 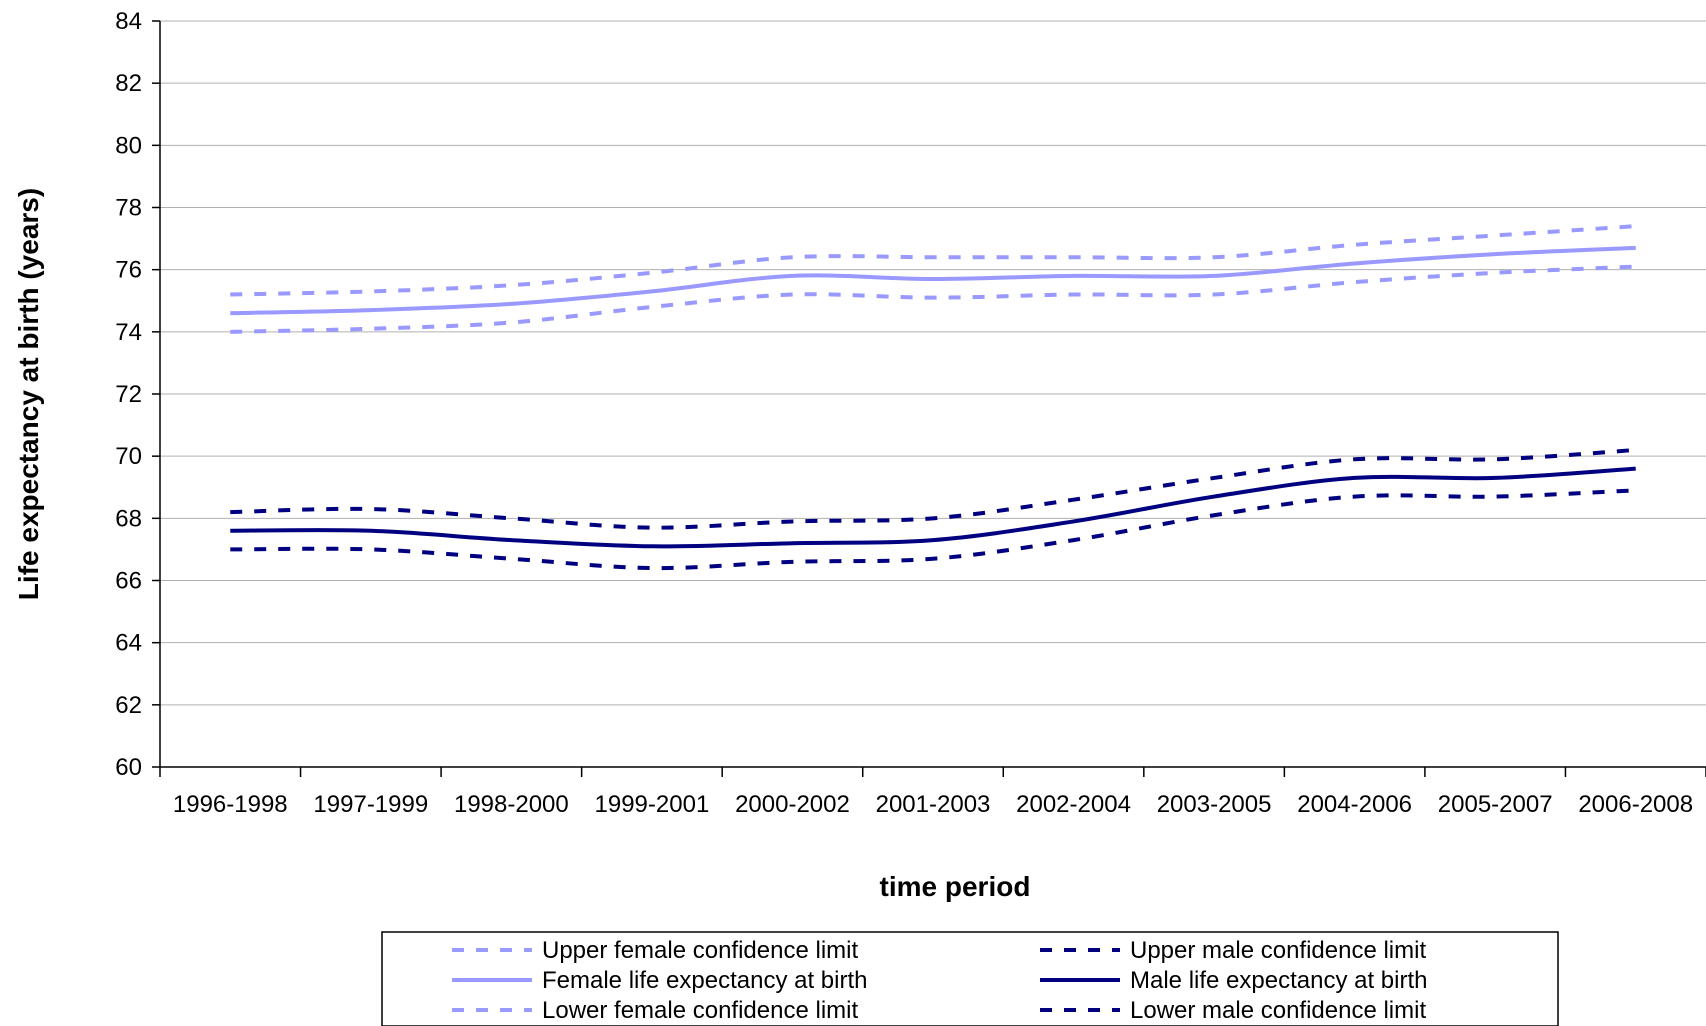 What do you see at coordinates (1214, 804) in the screenshot?
I see `x-tick-label-2003-2005: 2003-2005` at bounding box center [1214, 804].